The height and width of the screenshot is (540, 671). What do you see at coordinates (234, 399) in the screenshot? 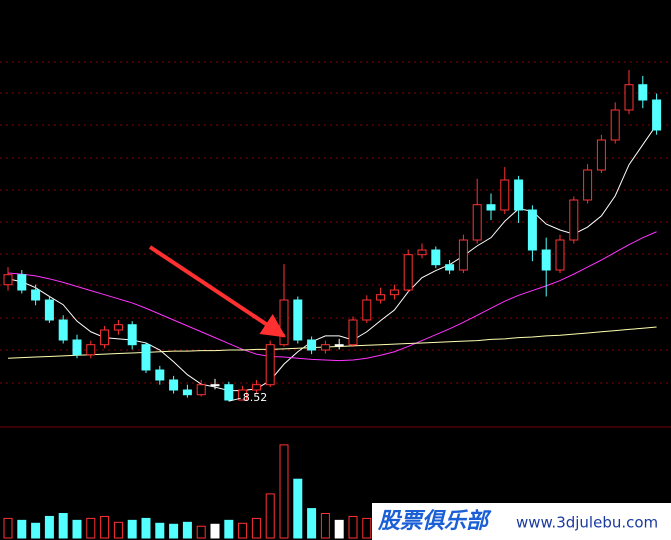
I see `low-pointer` at bounding box center [234, 399].